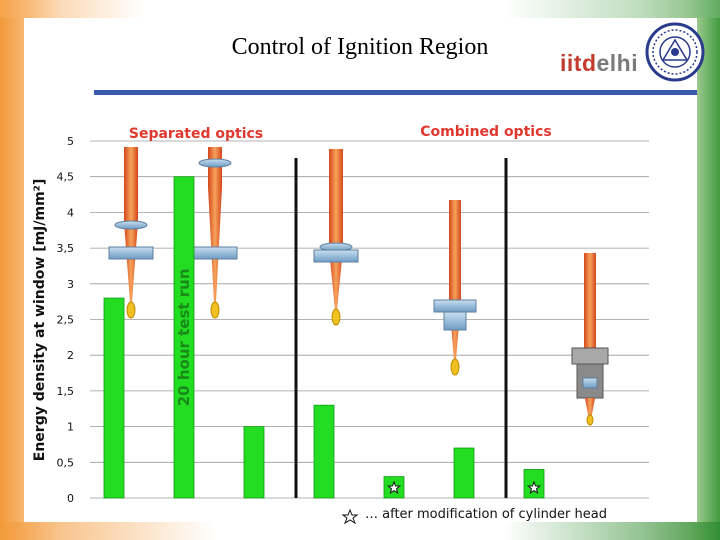  I want to click on iitdelhi-logo-text: iitdelhi, so click(599, 63).